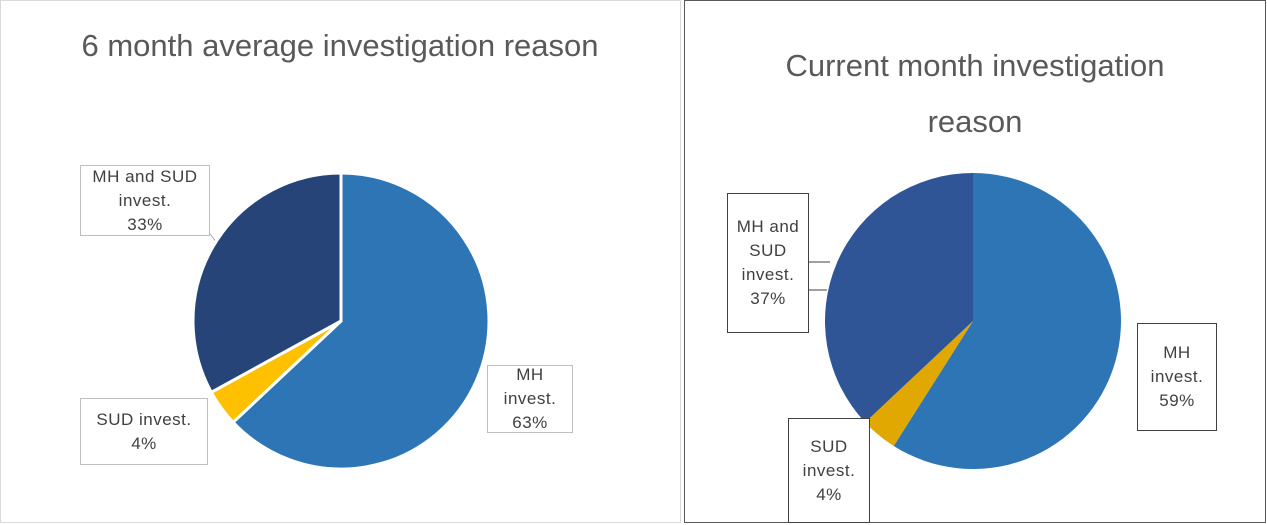  What do you see at coordinates (145, 224) in the screenshot?
I see `label-value: 33%` at bounding box center [145, 224].